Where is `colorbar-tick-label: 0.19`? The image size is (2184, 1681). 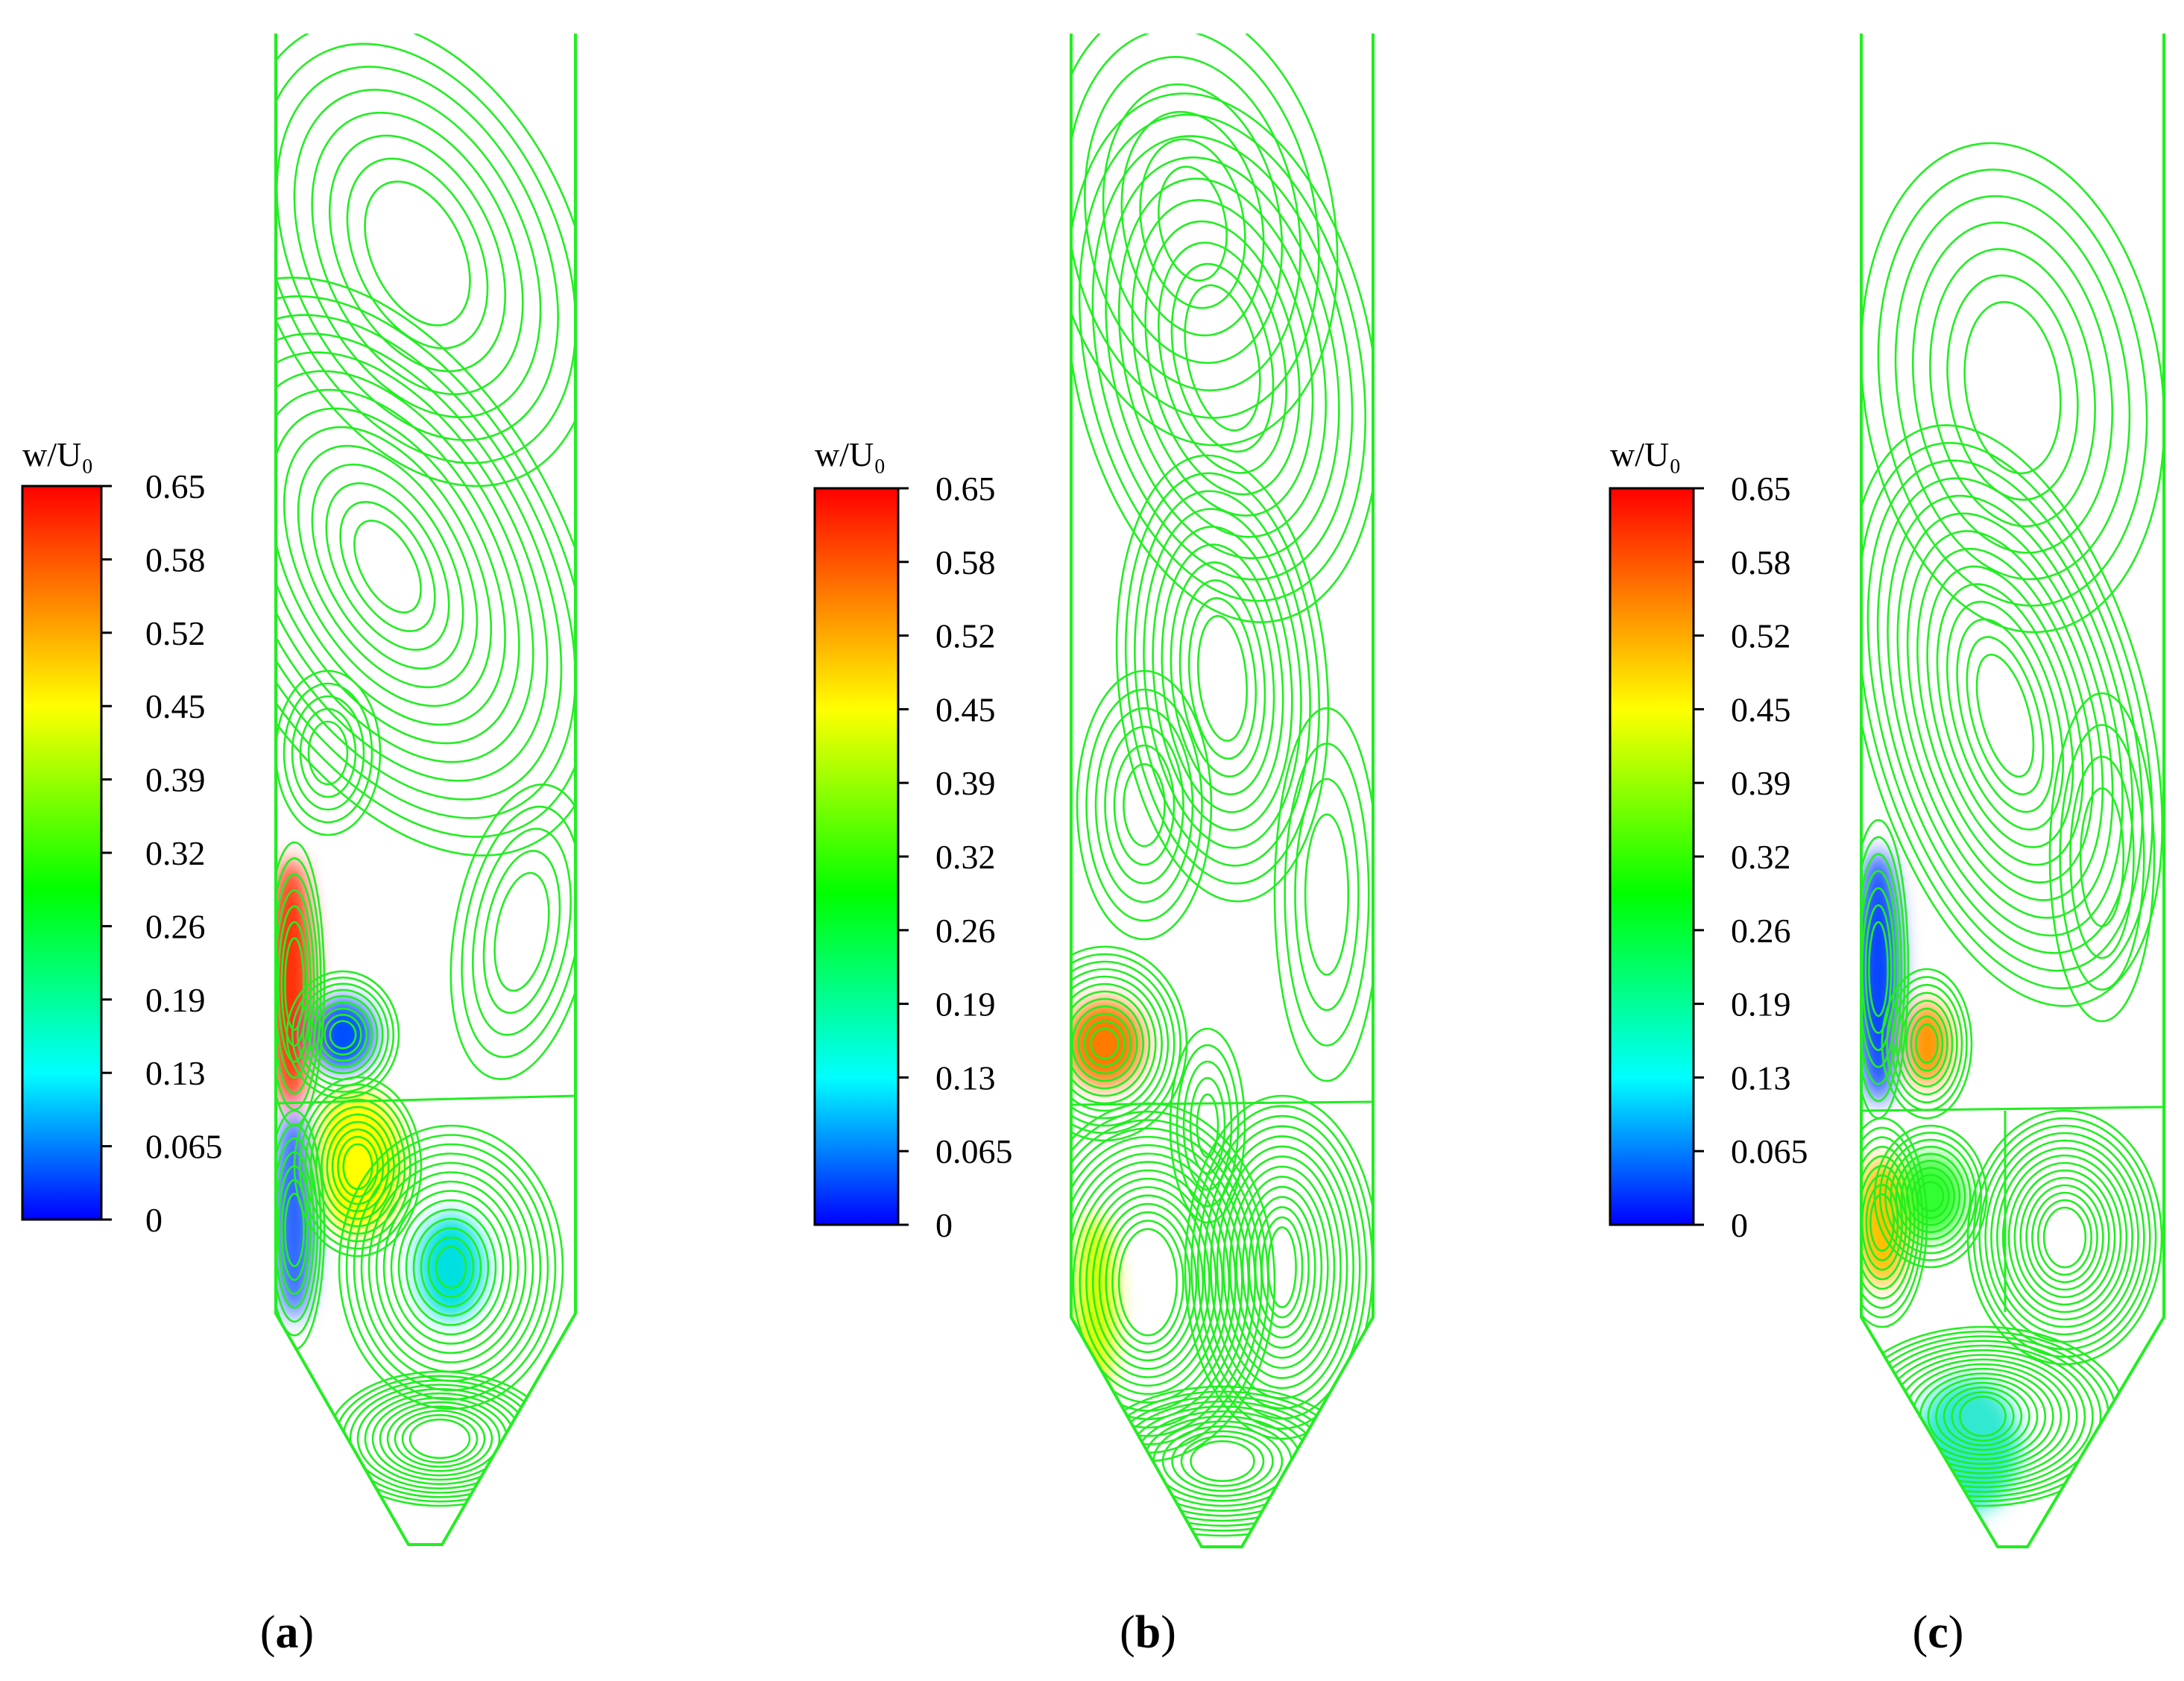 colorbar-tick-label: 0.19 is located at coordinates (1761, 1004).